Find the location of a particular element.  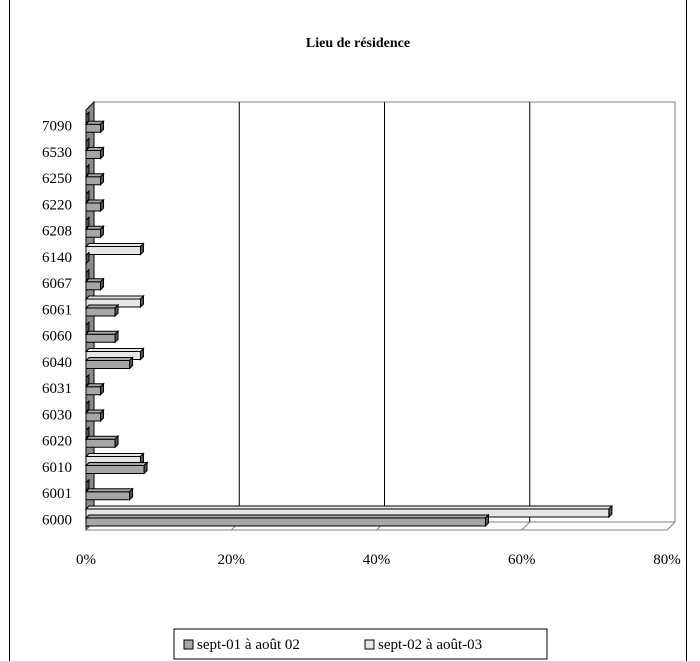

y-tick-label: 7090 is located at coordinates (57, 127).